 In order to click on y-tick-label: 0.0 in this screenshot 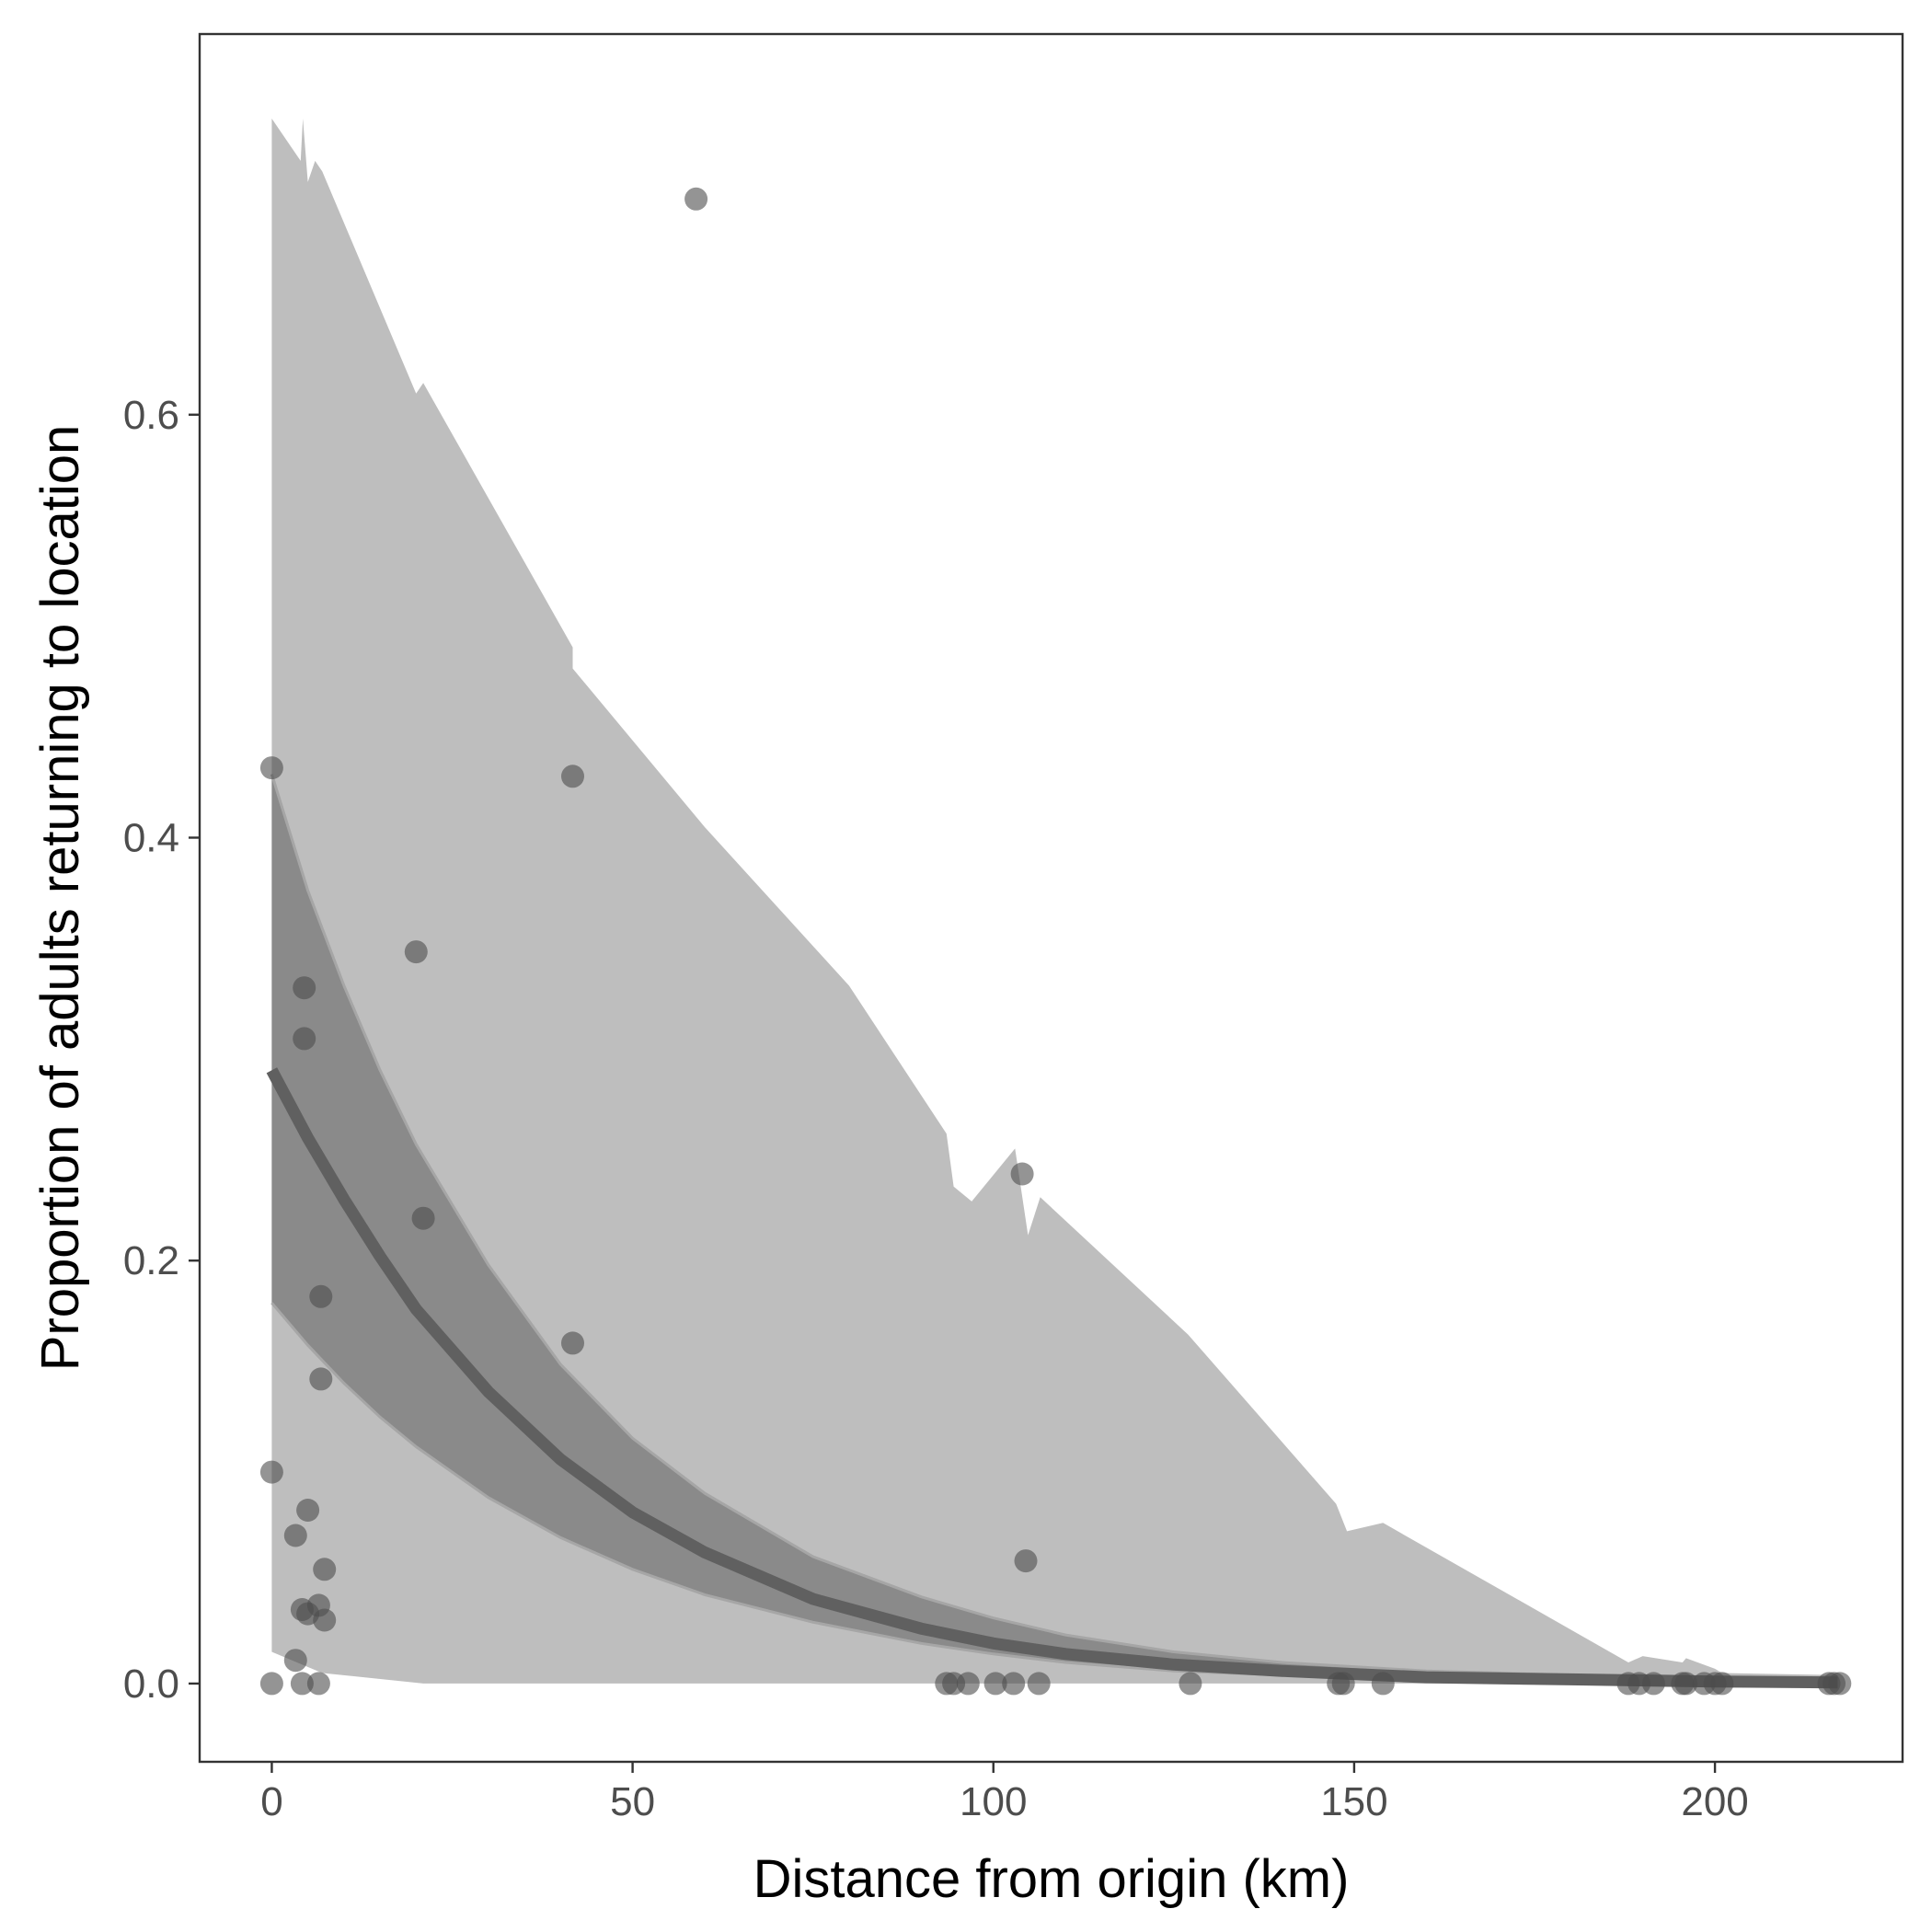, I will do `click(151, 1684)`.